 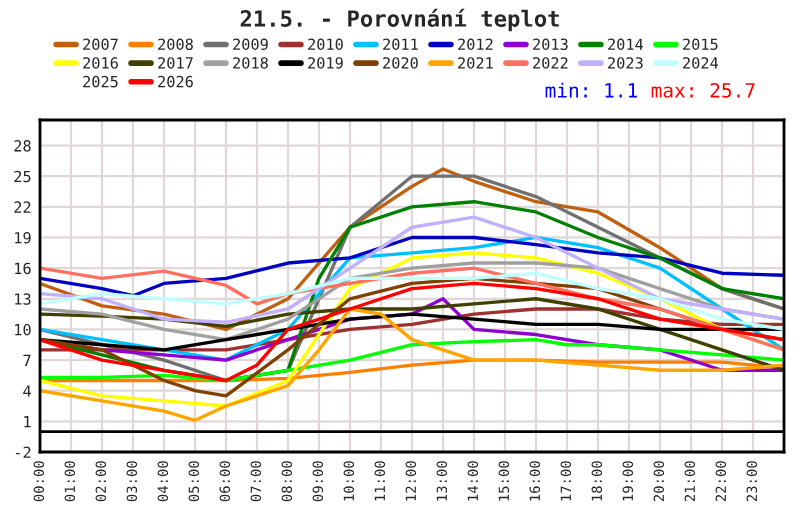 What do you see at coordinates (591, 90) in the screenshot?
I see `text: min: 1.1` at bounding box center [591, 90].